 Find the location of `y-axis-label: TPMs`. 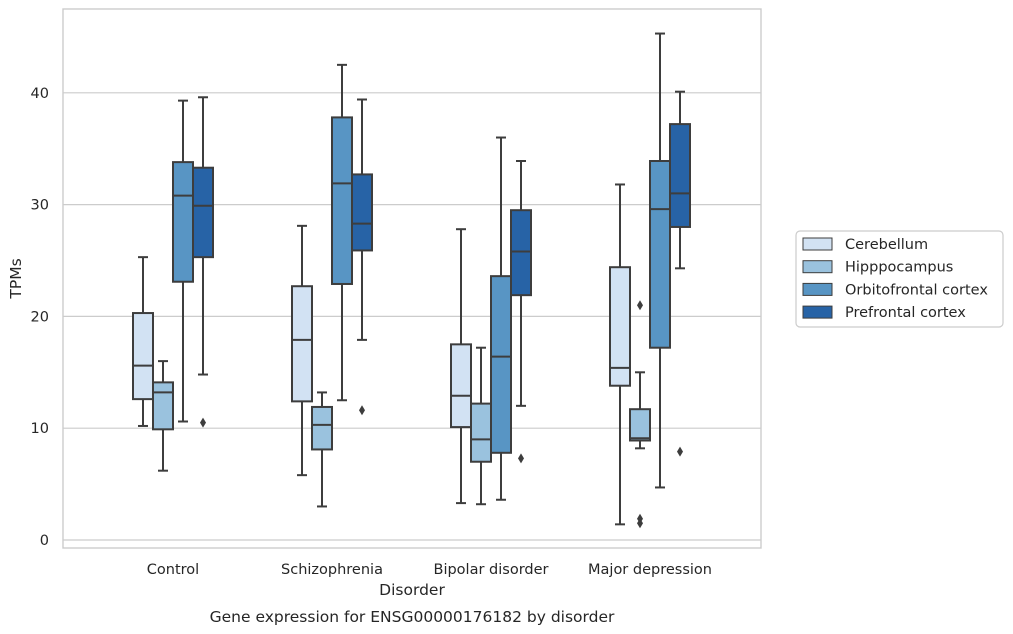

y-axis-label: TPMs is located at coordinates (16, 278).